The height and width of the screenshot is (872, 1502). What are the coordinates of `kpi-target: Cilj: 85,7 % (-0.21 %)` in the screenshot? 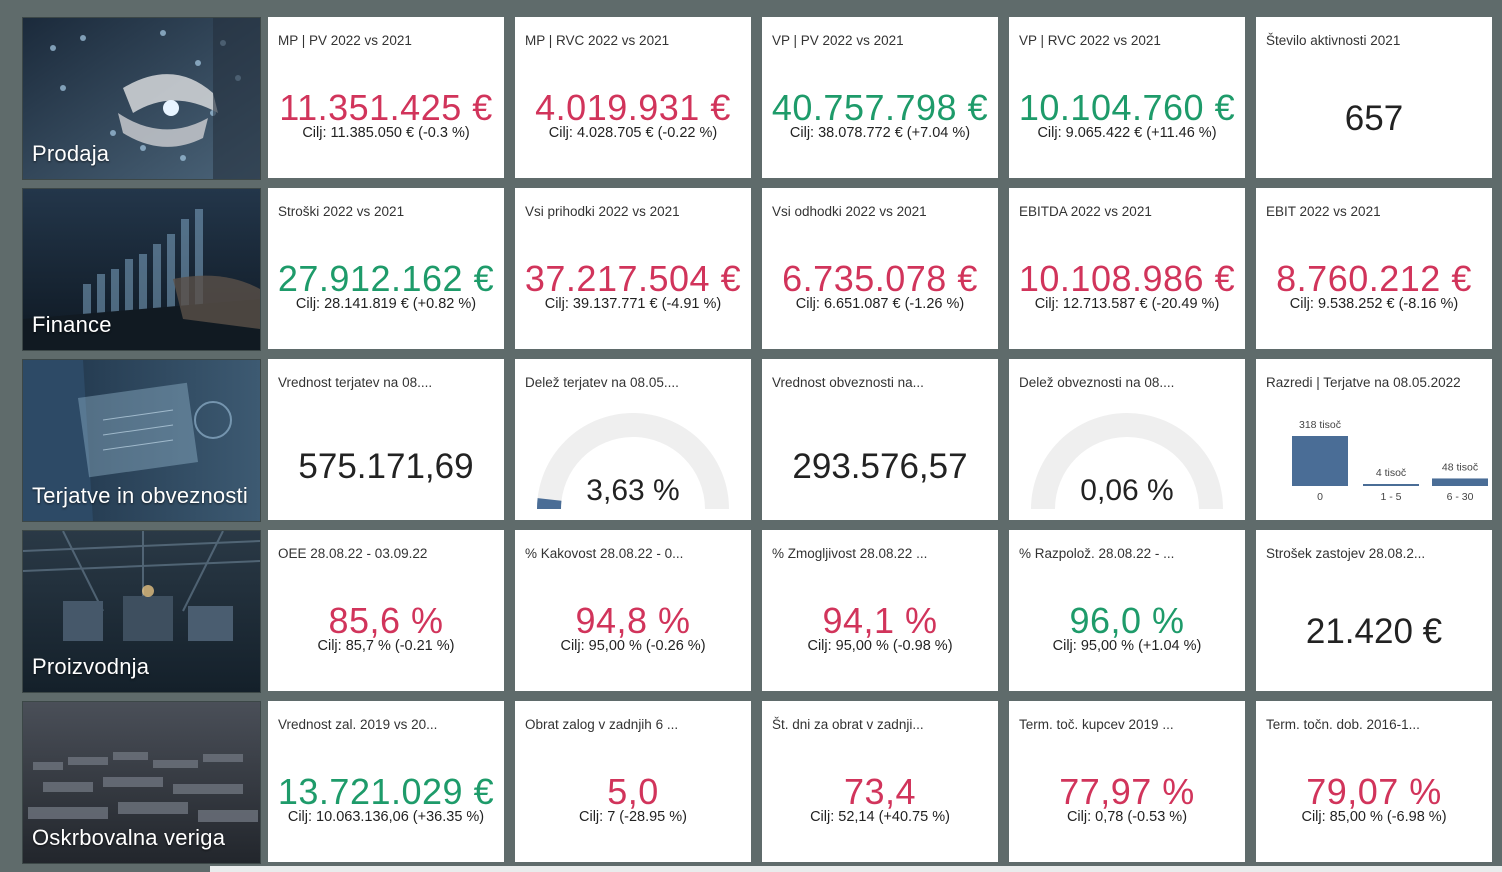 It's located at (386, 646).